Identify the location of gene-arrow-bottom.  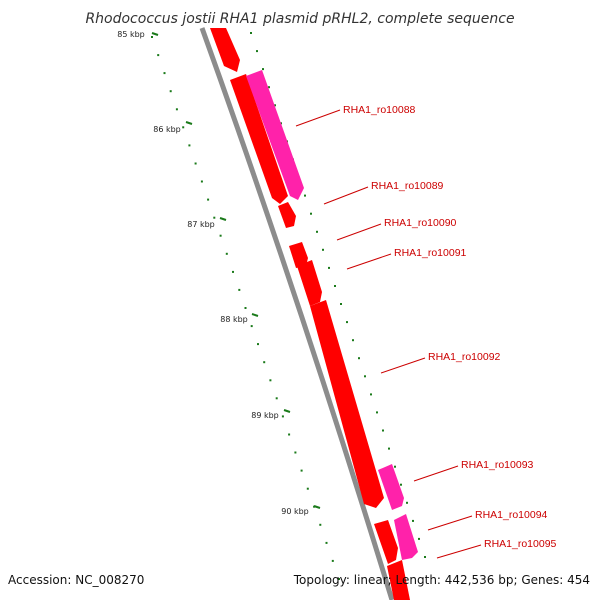
(398, 580).